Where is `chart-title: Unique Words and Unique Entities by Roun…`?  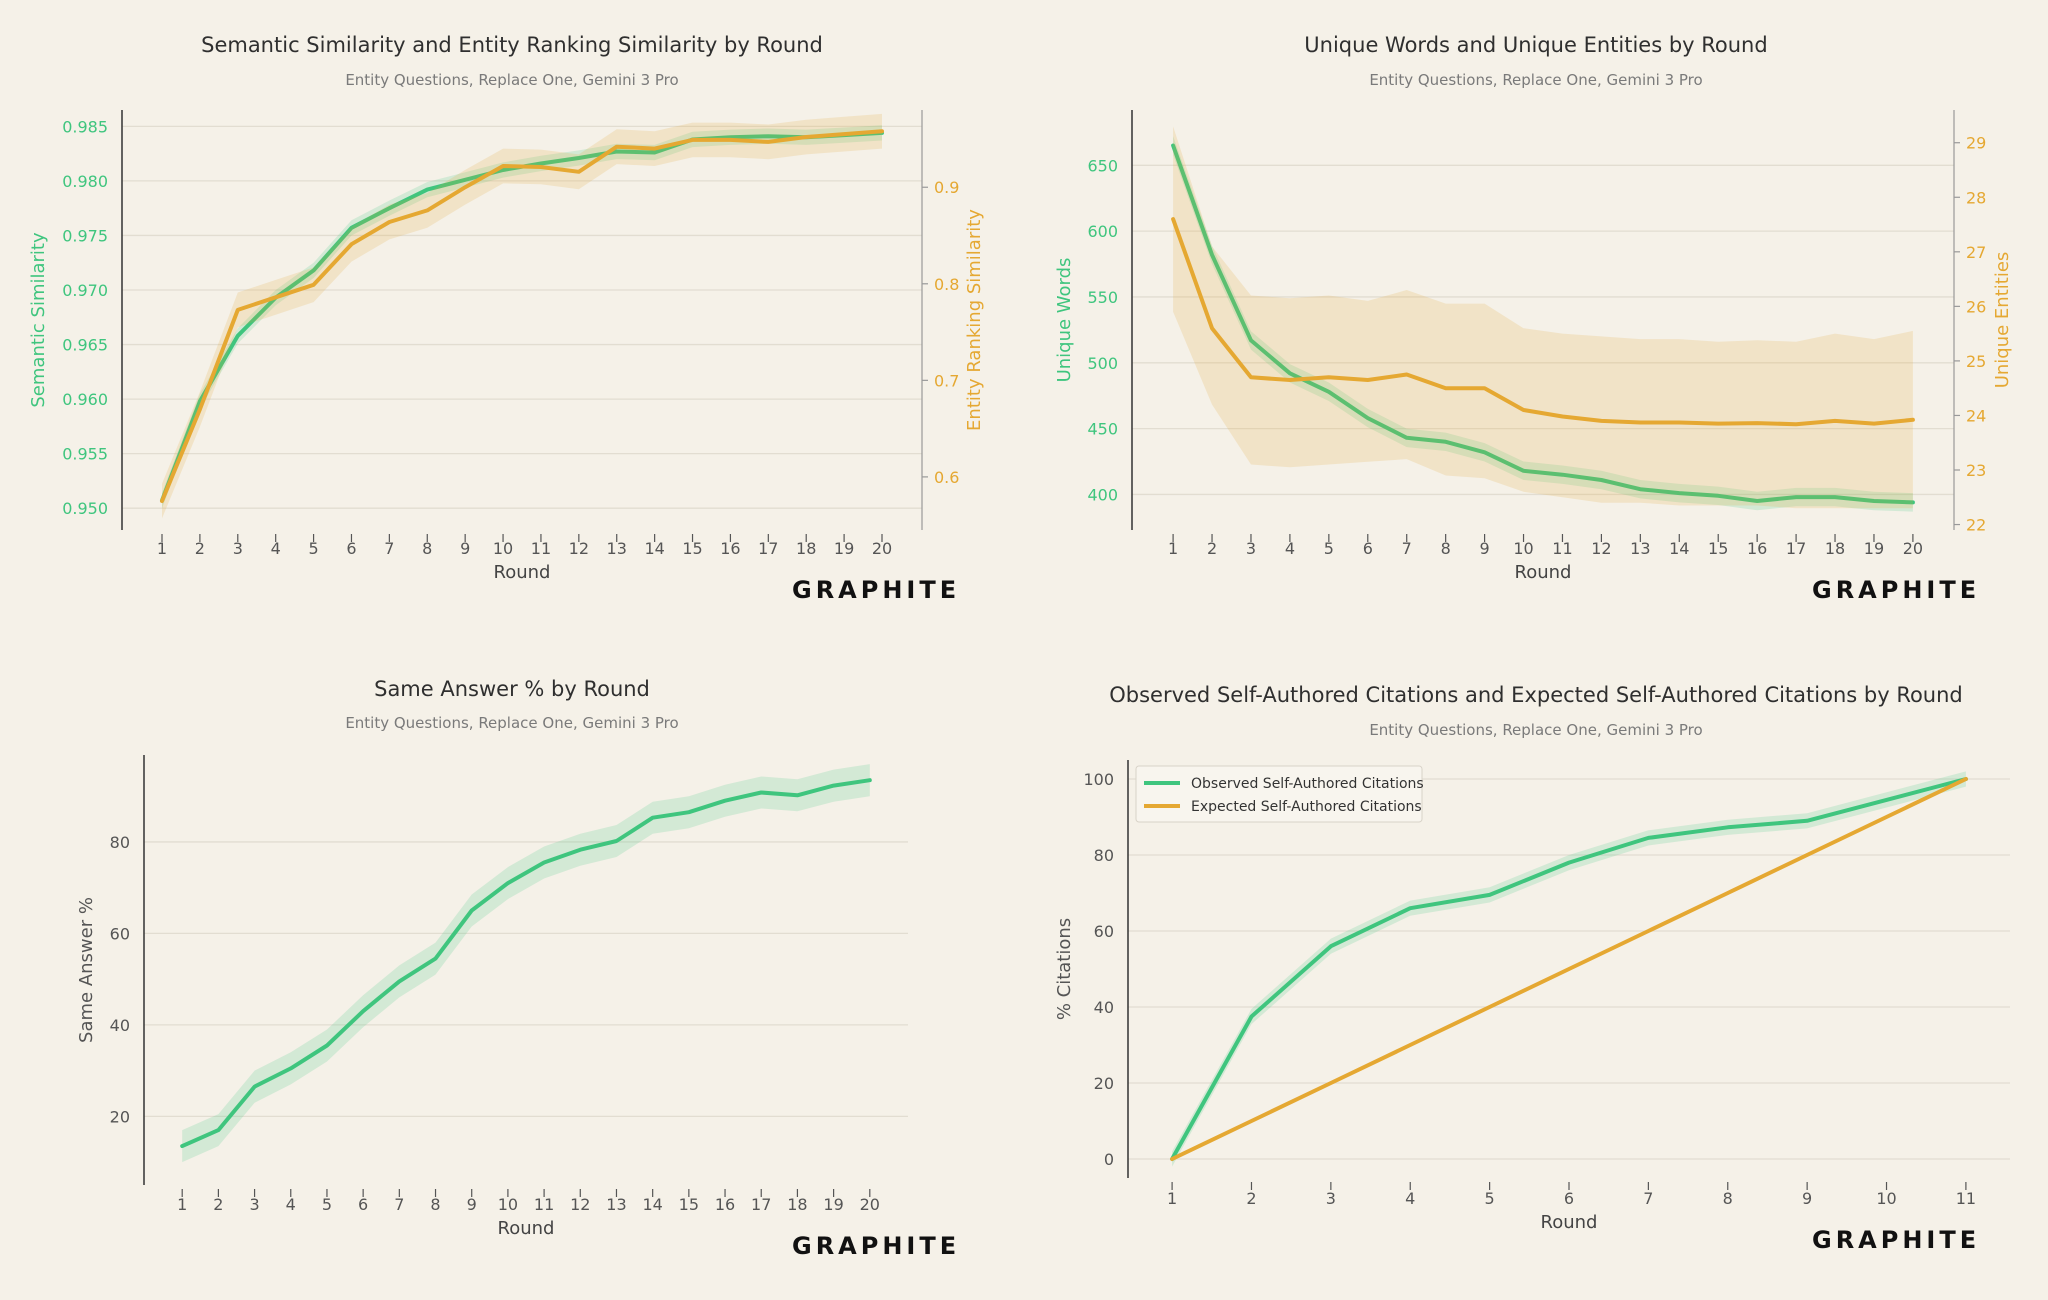 chart-title: Unique Words and Unique Entities by Roun… is located at coordinates (1535, 45).